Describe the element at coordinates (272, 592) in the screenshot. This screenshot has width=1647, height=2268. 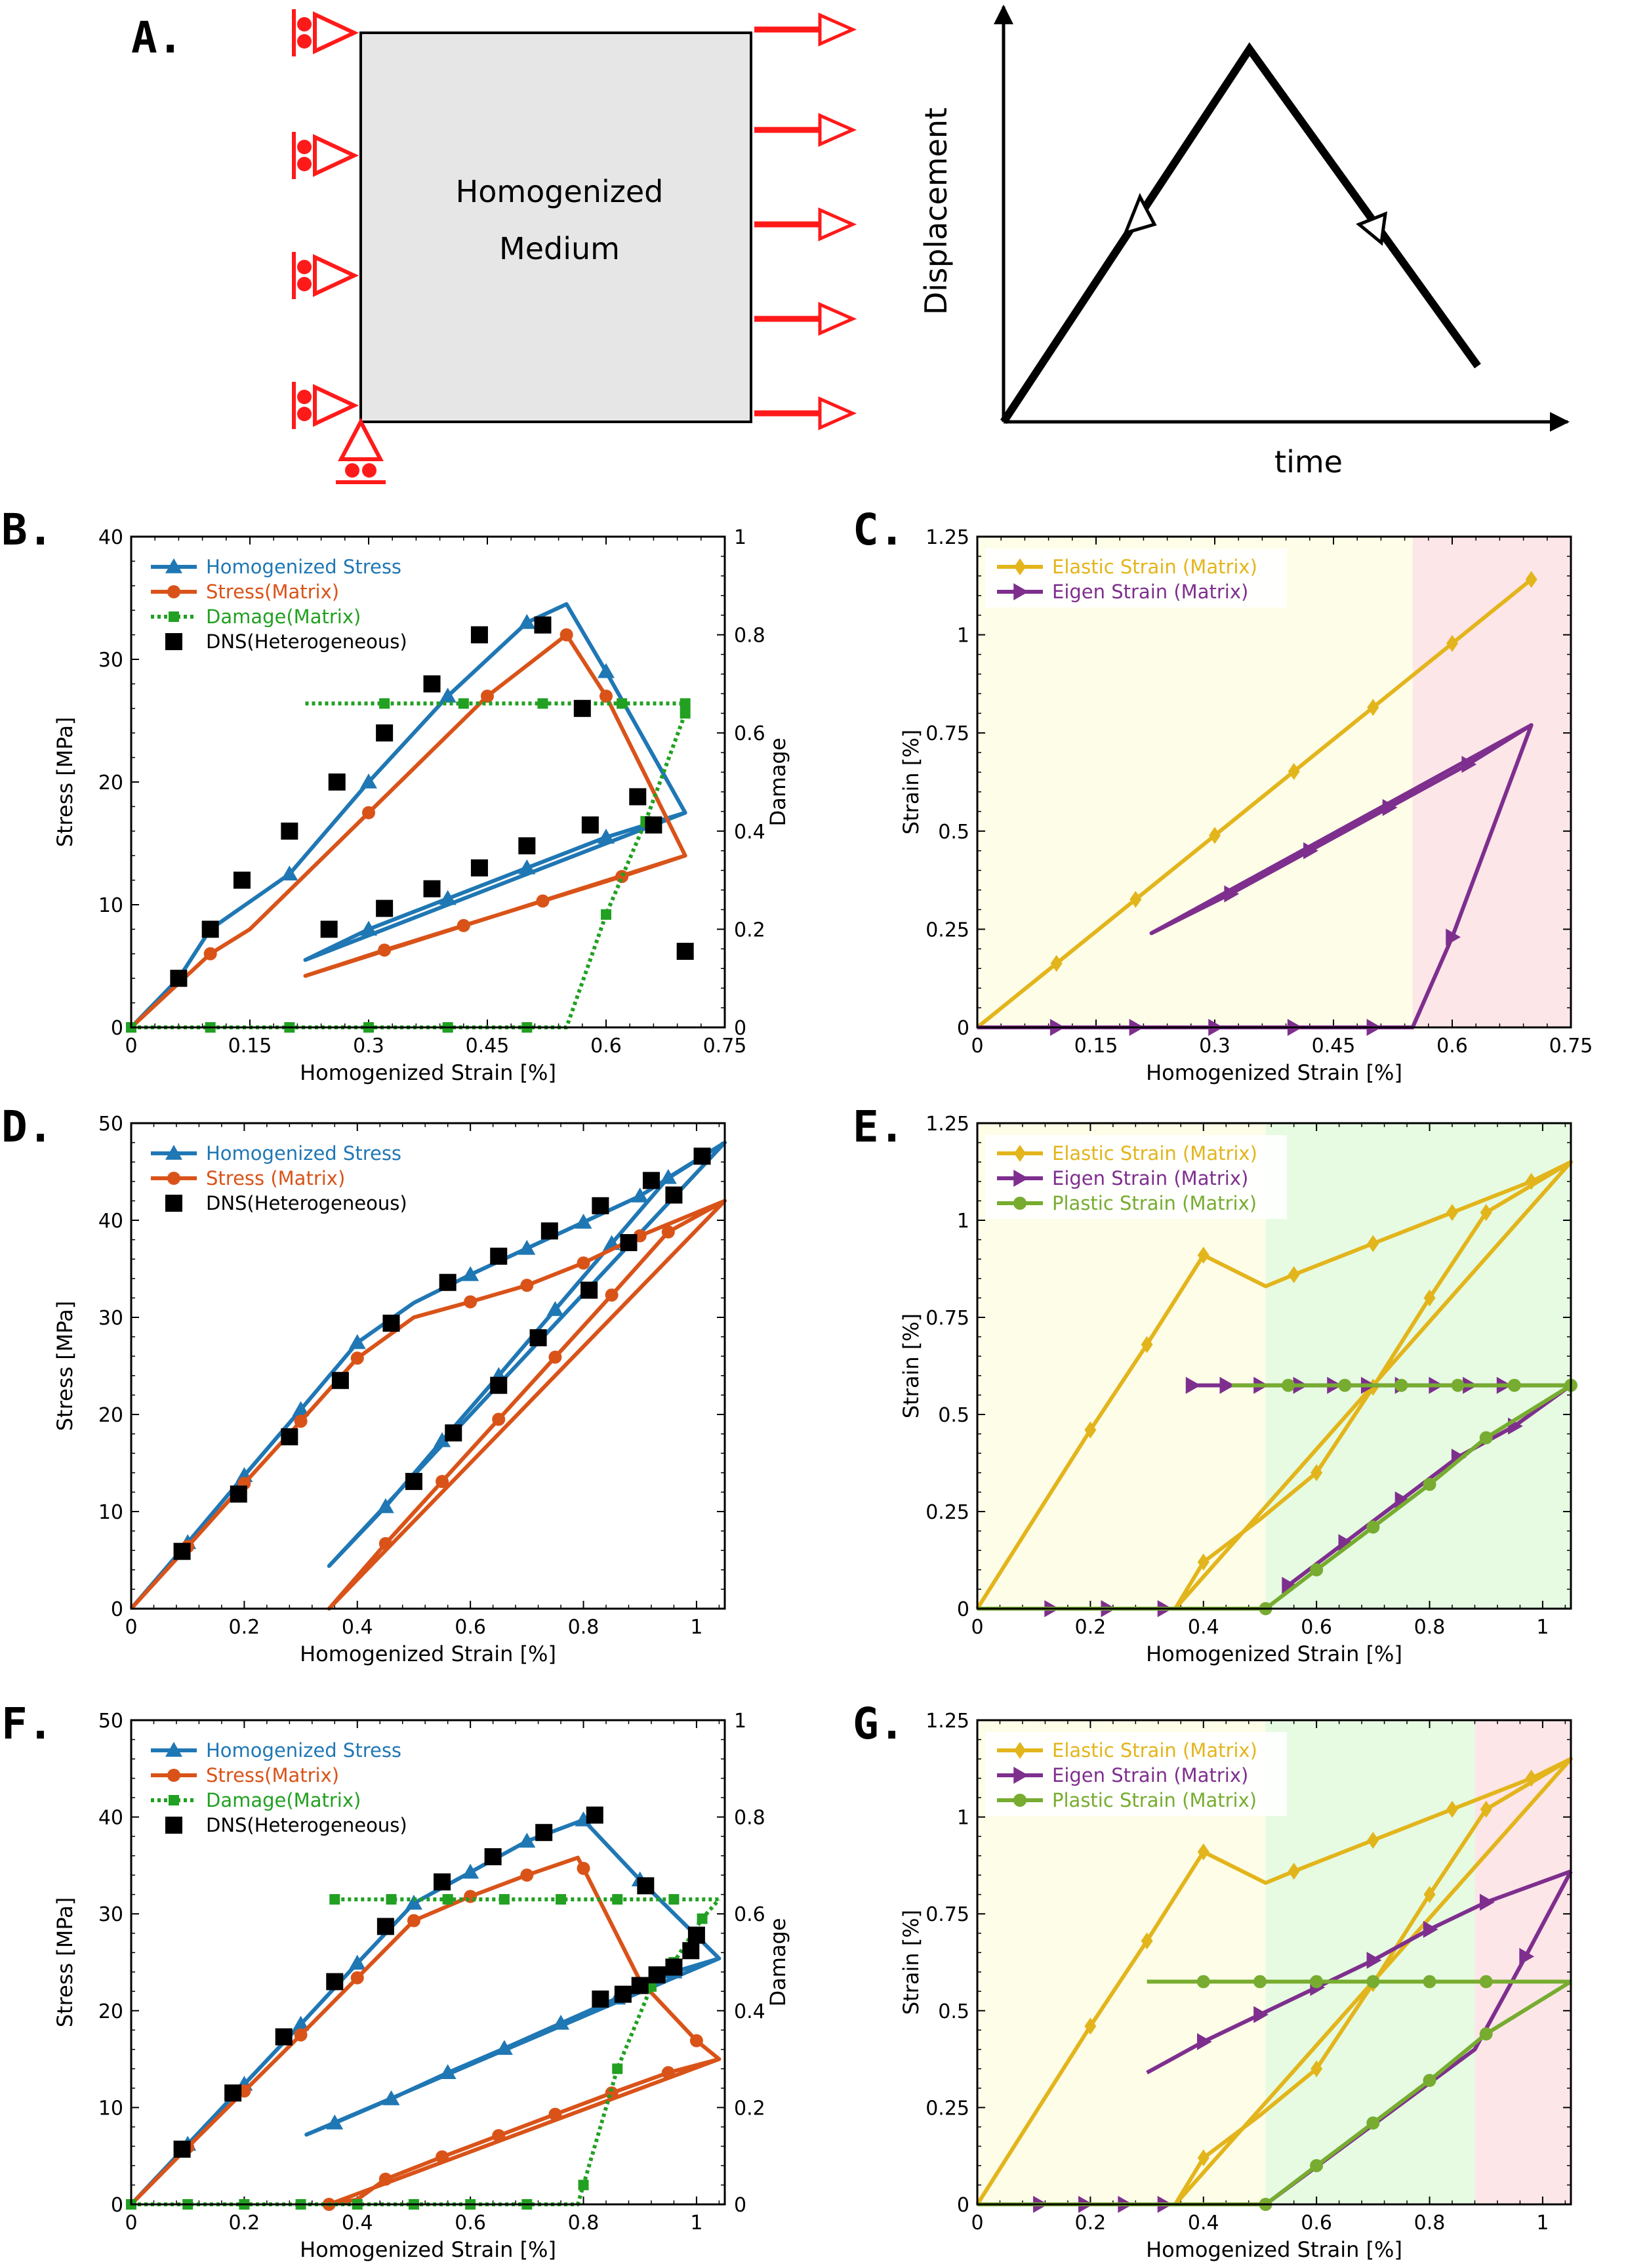
I see `legend-entry: Stress(Matrix)` at that location.